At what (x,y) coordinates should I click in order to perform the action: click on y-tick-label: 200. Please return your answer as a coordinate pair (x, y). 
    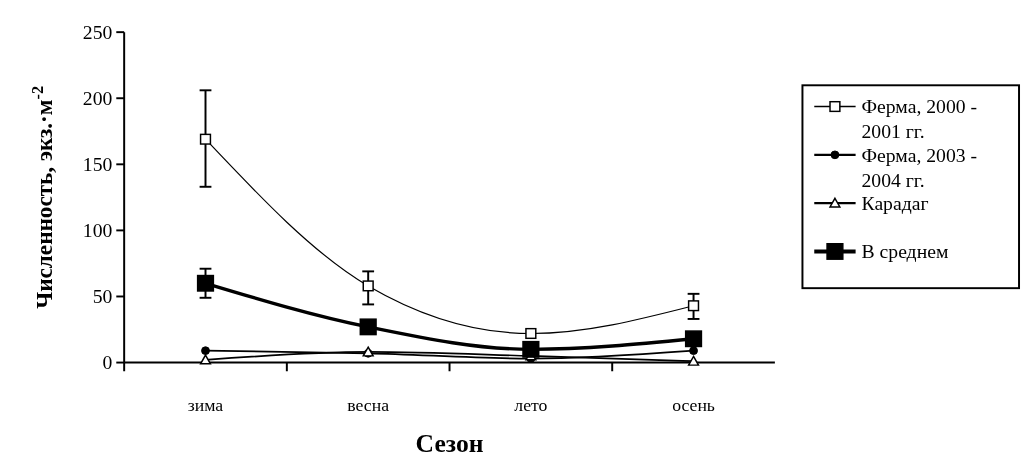
    Looking at the image, I should click on (97, 98).